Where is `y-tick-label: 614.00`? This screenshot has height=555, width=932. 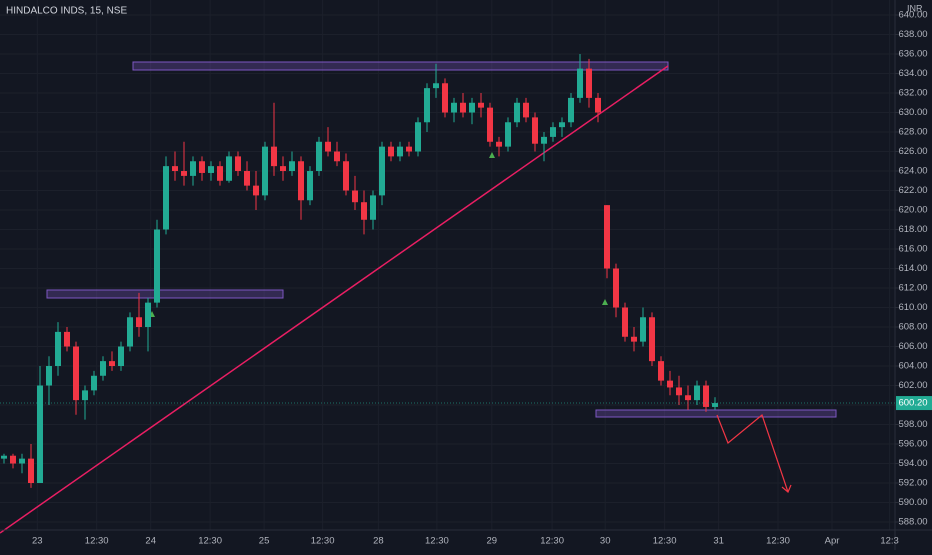
y-tick-label: 614.00 is located at coordinates (912, 268).